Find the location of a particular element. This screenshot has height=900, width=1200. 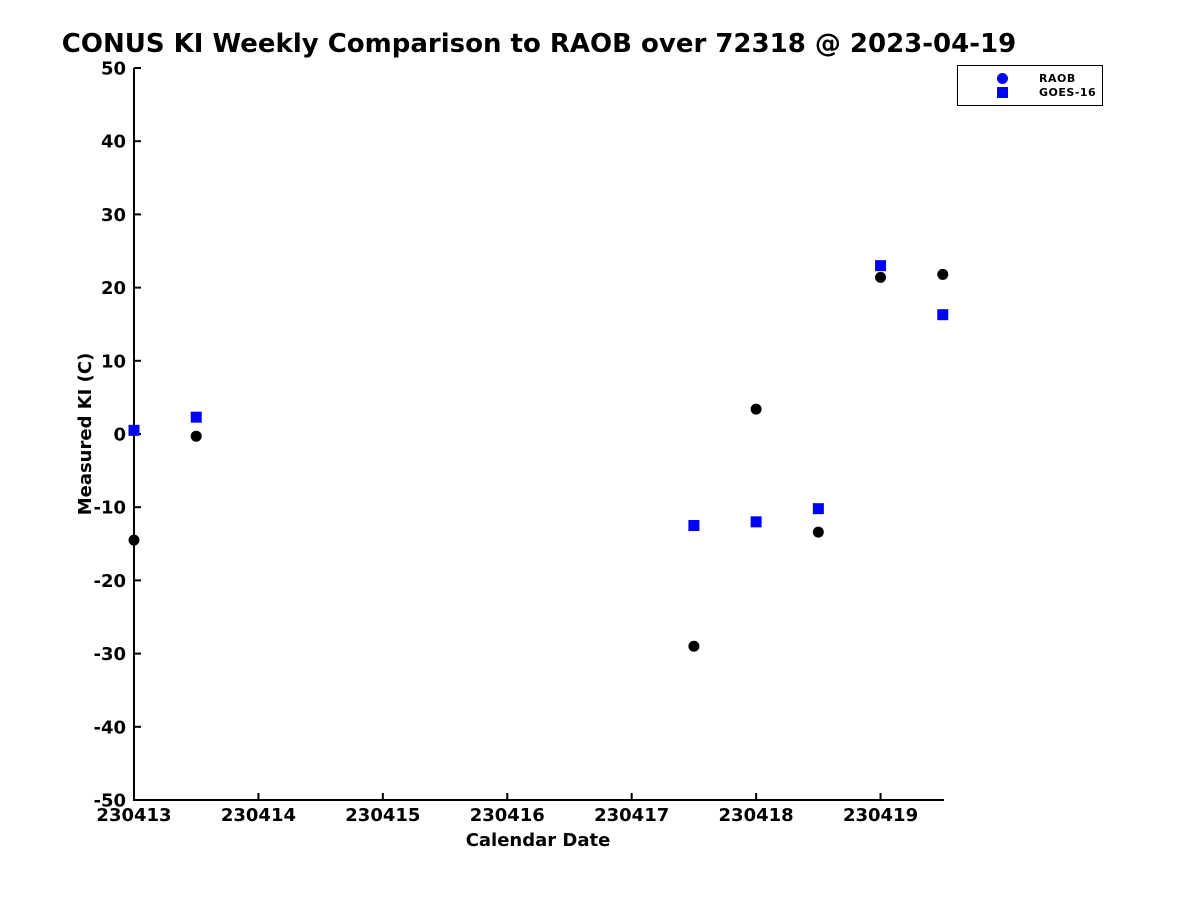

y-tick-label: 30 is located at coordinates (113, 215).